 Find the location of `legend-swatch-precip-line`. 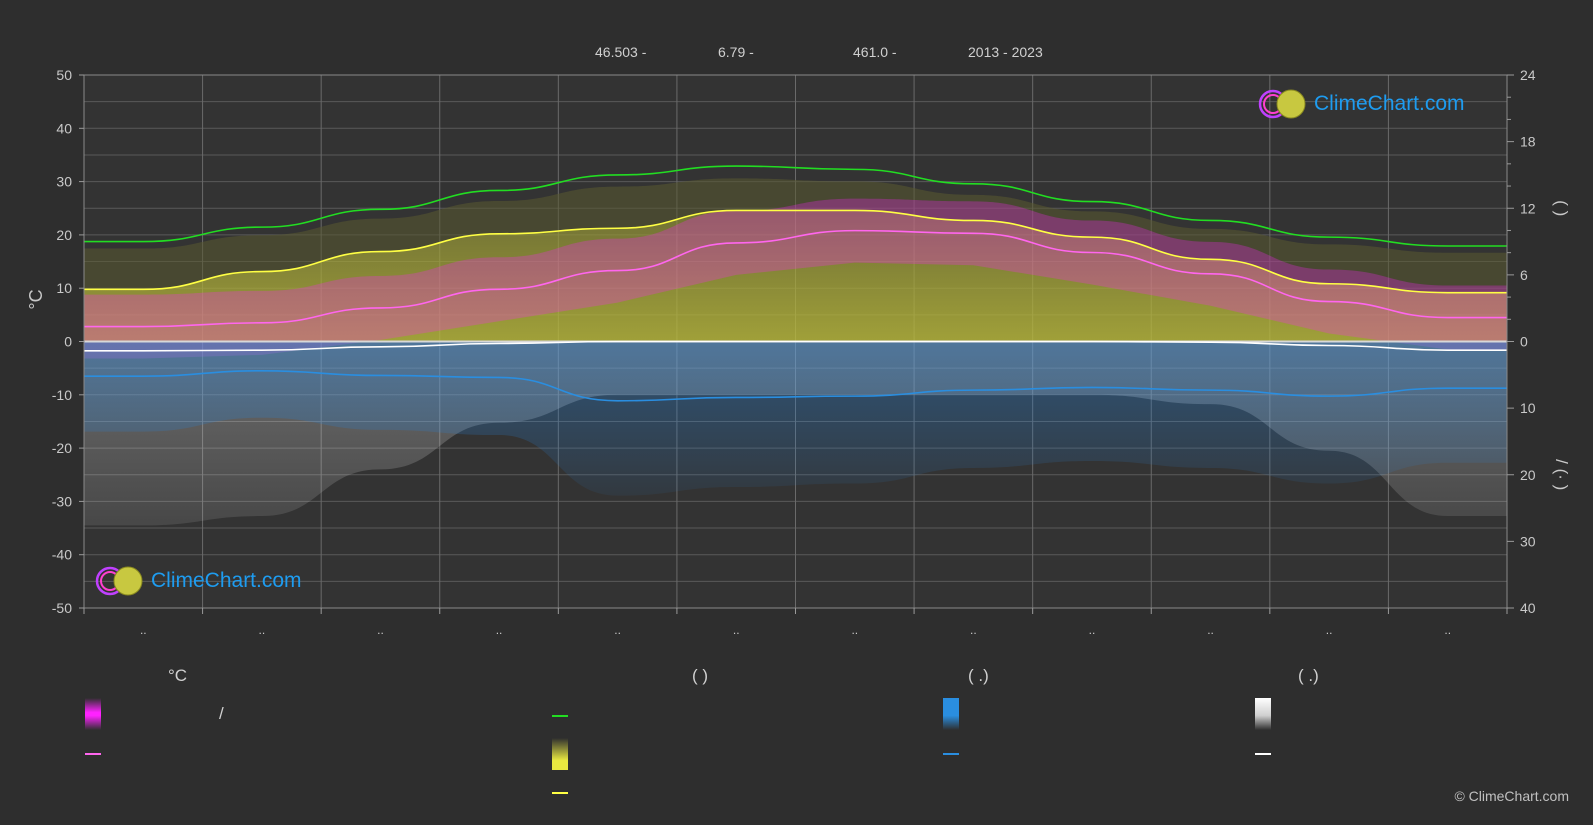

legend-swatch-precip-line is located at coordinates (951, 754).